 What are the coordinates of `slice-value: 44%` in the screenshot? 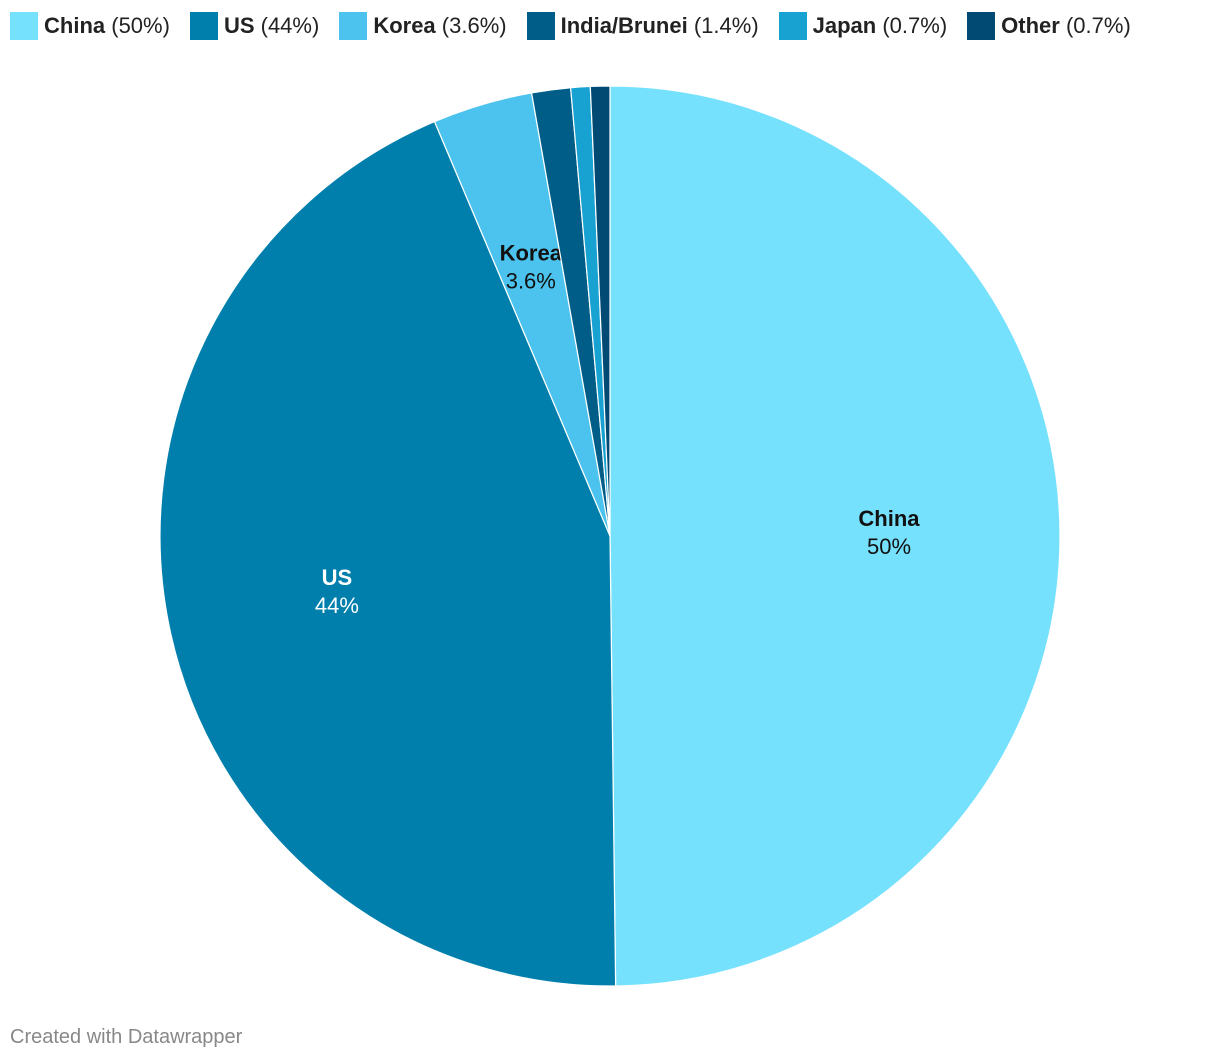 It's located at (337, 605).